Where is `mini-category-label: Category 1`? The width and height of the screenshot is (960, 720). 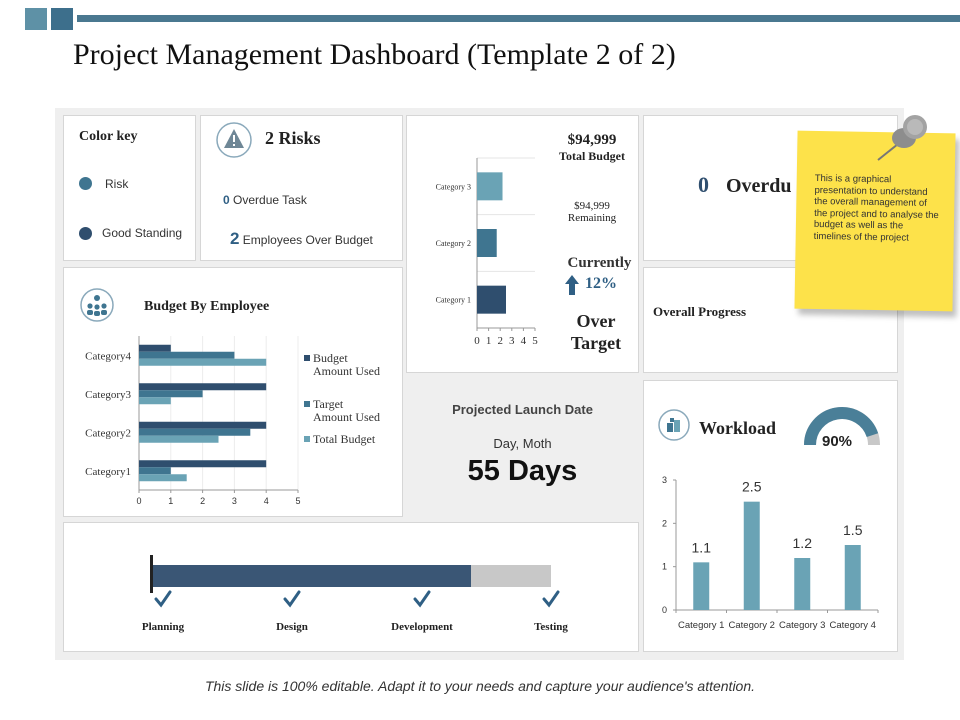
mini-category-label: Category 1 is located at coordinates (453, 300).